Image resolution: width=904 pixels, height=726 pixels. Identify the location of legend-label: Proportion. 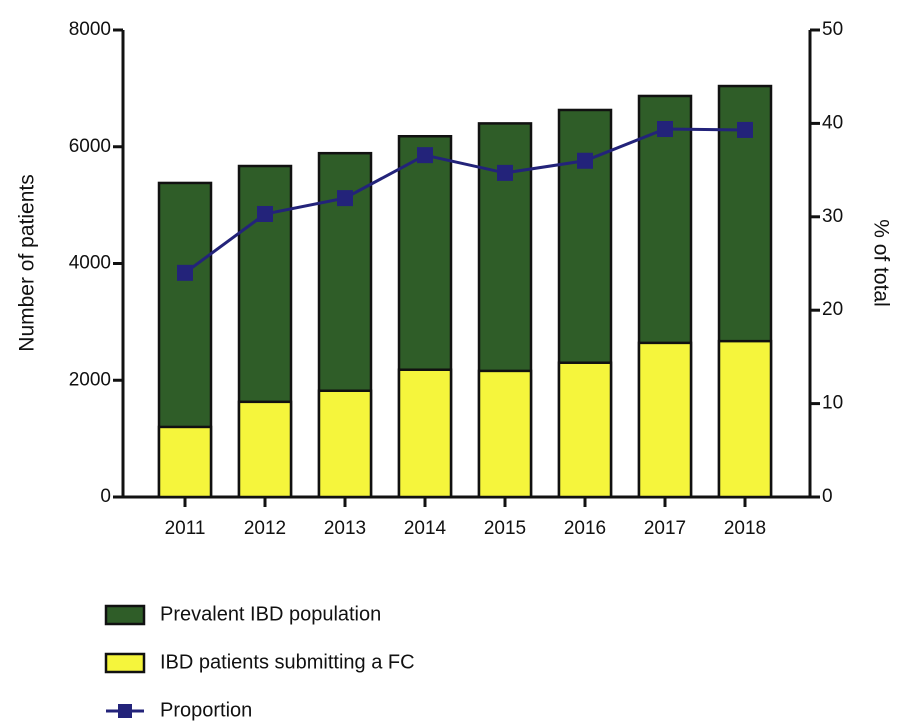
(206, 710).